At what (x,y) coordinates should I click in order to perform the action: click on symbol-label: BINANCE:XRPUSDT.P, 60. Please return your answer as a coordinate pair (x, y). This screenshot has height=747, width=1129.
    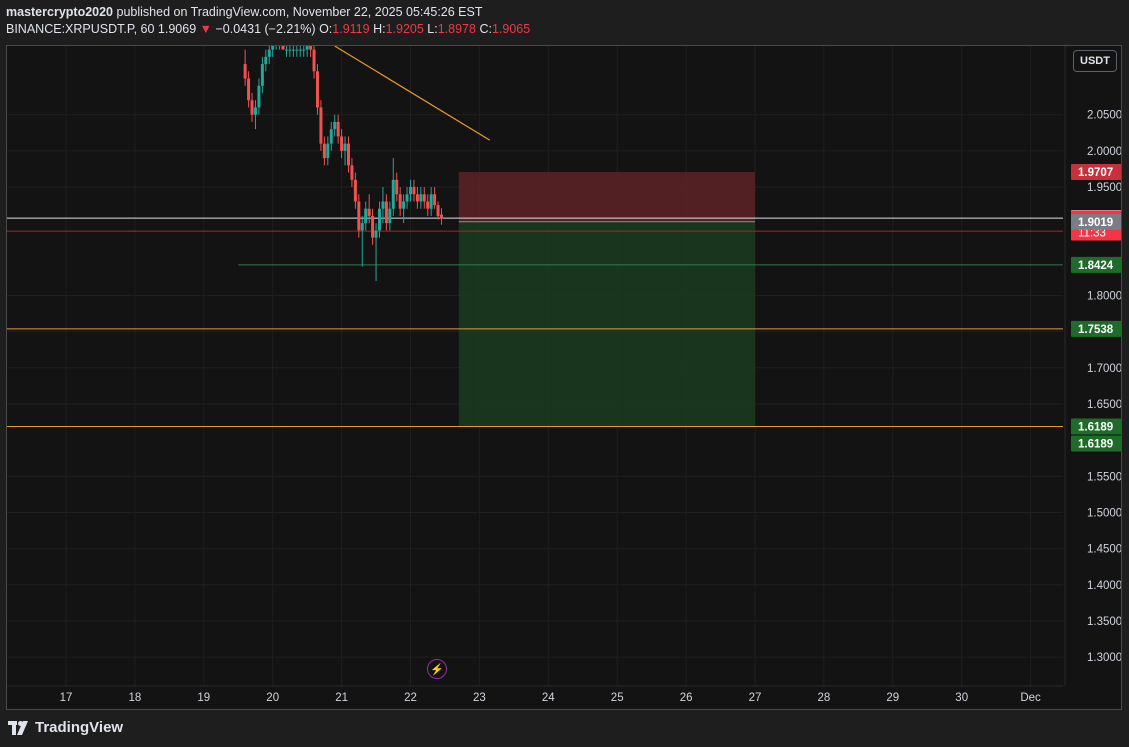
    Looking at the image, I should click on (80, 29).